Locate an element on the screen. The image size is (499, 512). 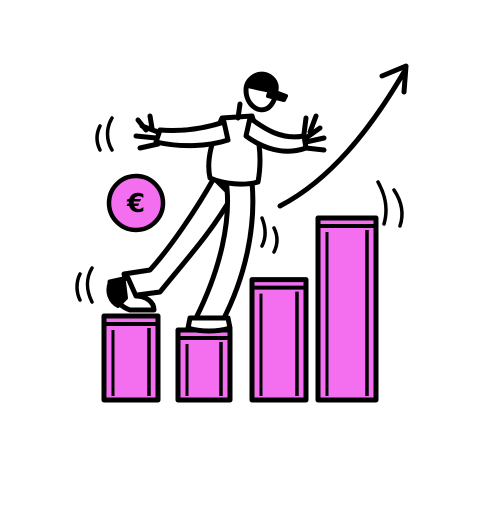
euro-symbol: € is located at coordinates (135, 204).